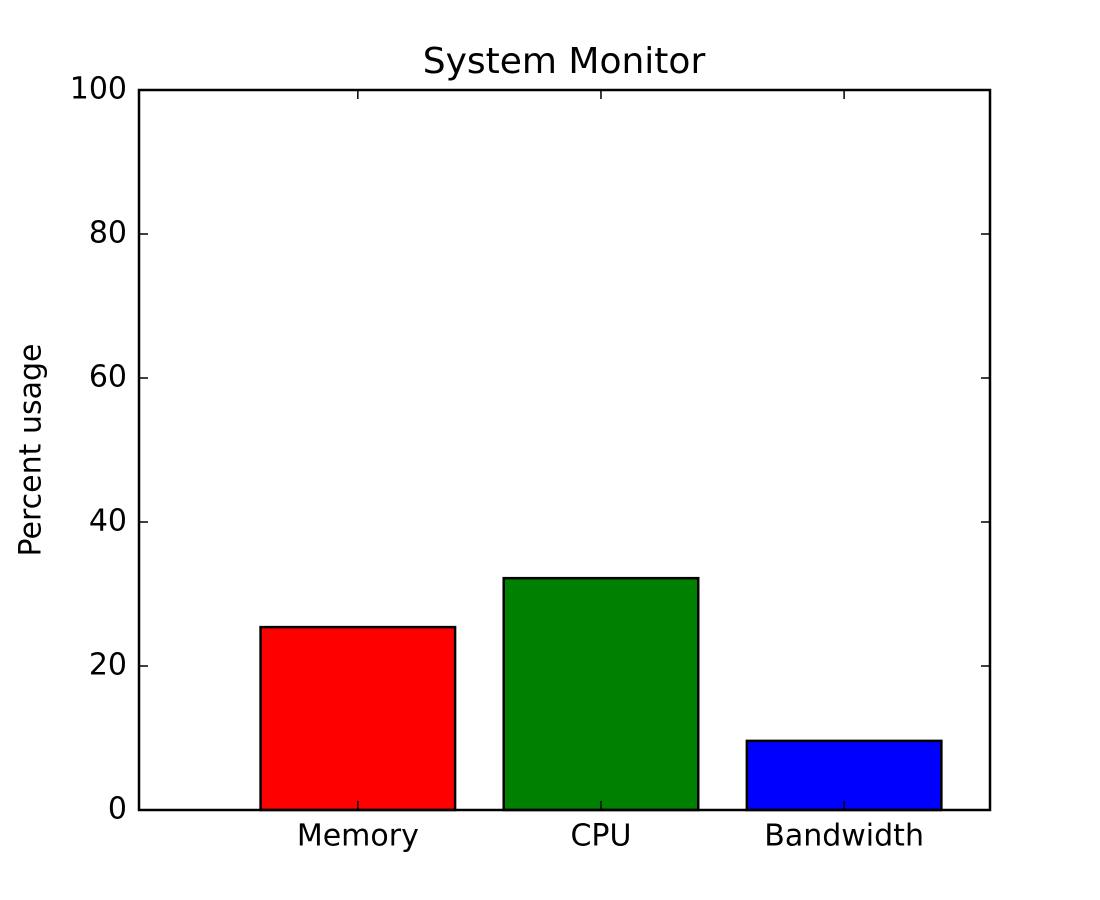 The height and width of the screenshot is (900, 1100). What do you see at coordinates (108, 665) in the screenshot?
I see `y-tick-label: 20` at bounding box center [108, 665].